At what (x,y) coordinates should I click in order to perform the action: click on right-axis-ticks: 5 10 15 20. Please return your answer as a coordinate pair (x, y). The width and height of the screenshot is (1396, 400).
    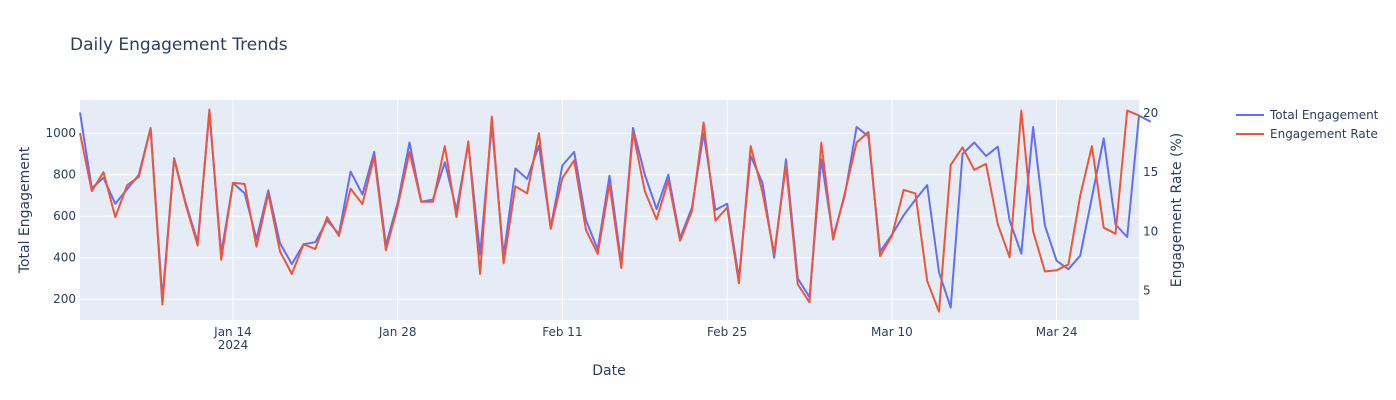
    Looking at the image, I should click on (1150, 201).